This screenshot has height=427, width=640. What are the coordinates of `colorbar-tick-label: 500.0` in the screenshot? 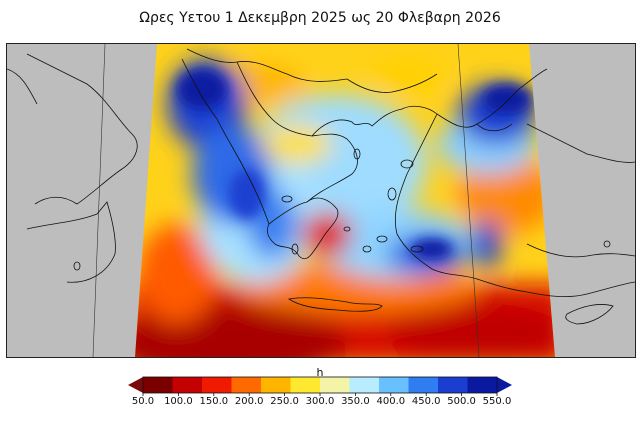 It's located at (461, 401).